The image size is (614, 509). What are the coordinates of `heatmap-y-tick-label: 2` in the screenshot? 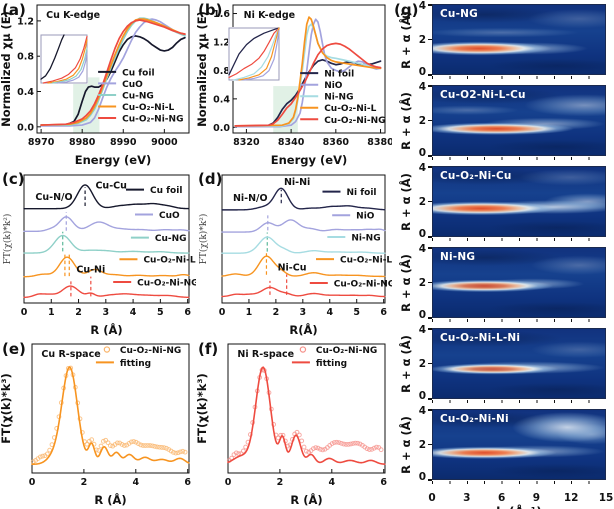 It's located at (422, 282).